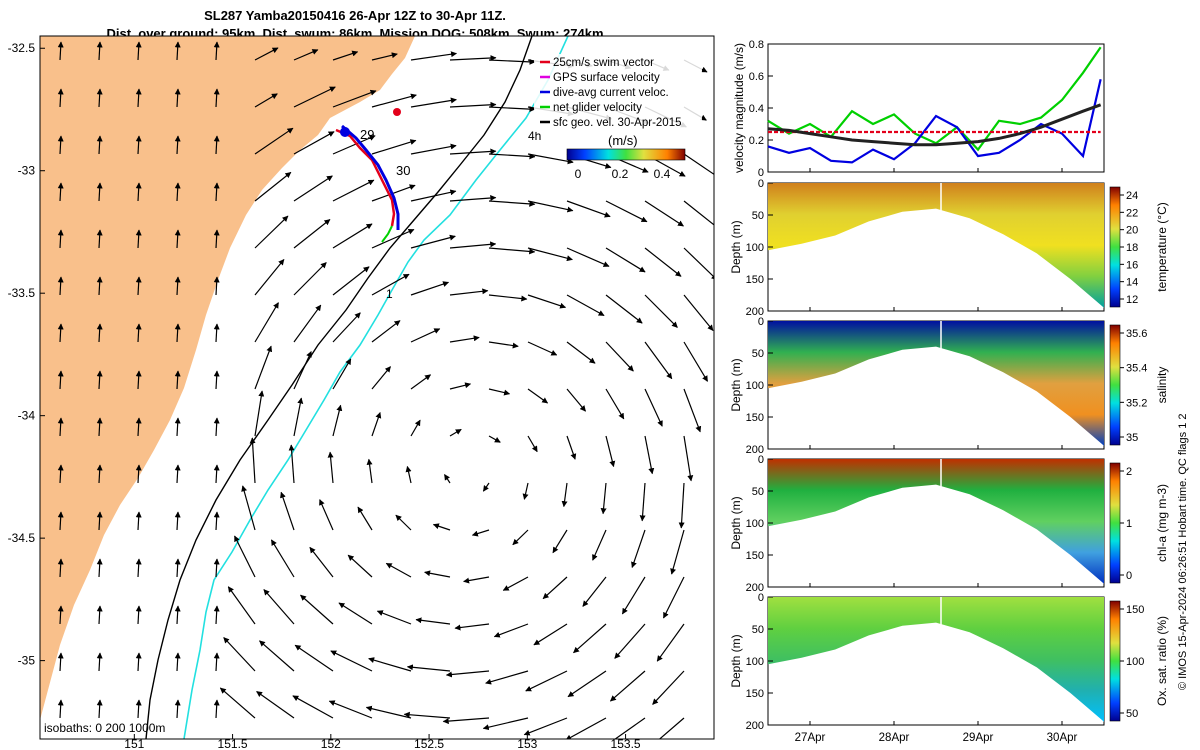 The height and width of the screenshot is (750, 1200). I want to click on map-ytick-label-0: -32.5, so click(22, 48).